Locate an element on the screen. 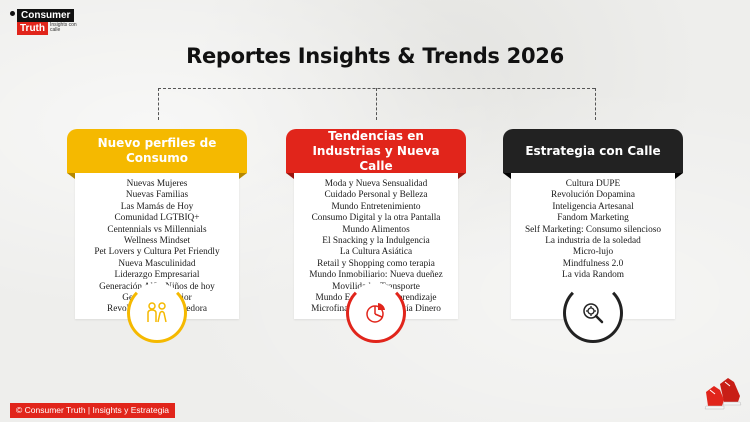 The width and height of the screenshot is (750, 422). list-item: Liderazgo Empresarial is located at coordinates (157, 275).